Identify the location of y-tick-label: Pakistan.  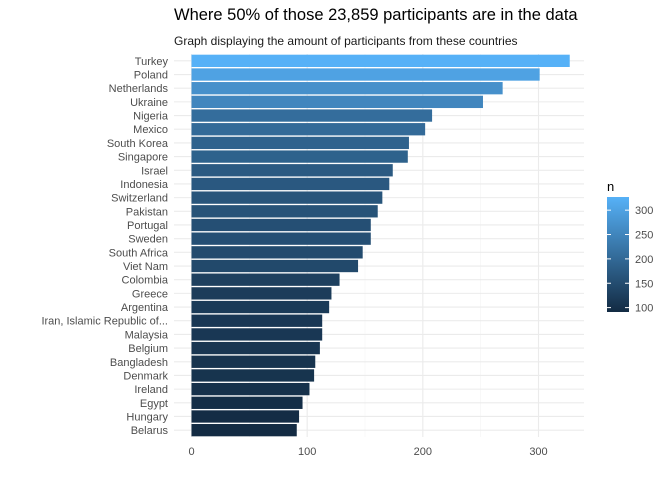
(147, 212).